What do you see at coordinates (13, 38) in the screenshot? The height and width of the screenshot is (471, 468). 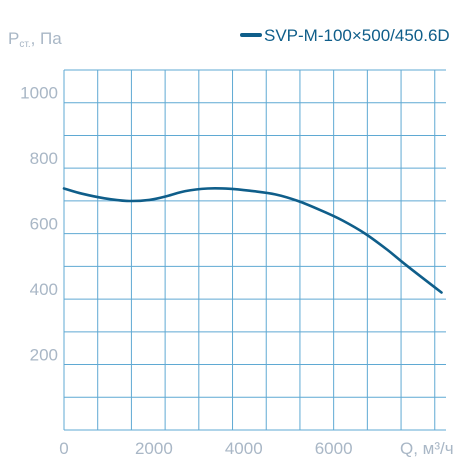 I see `y-axis-label-main: P` at bounding box center [13, 38].